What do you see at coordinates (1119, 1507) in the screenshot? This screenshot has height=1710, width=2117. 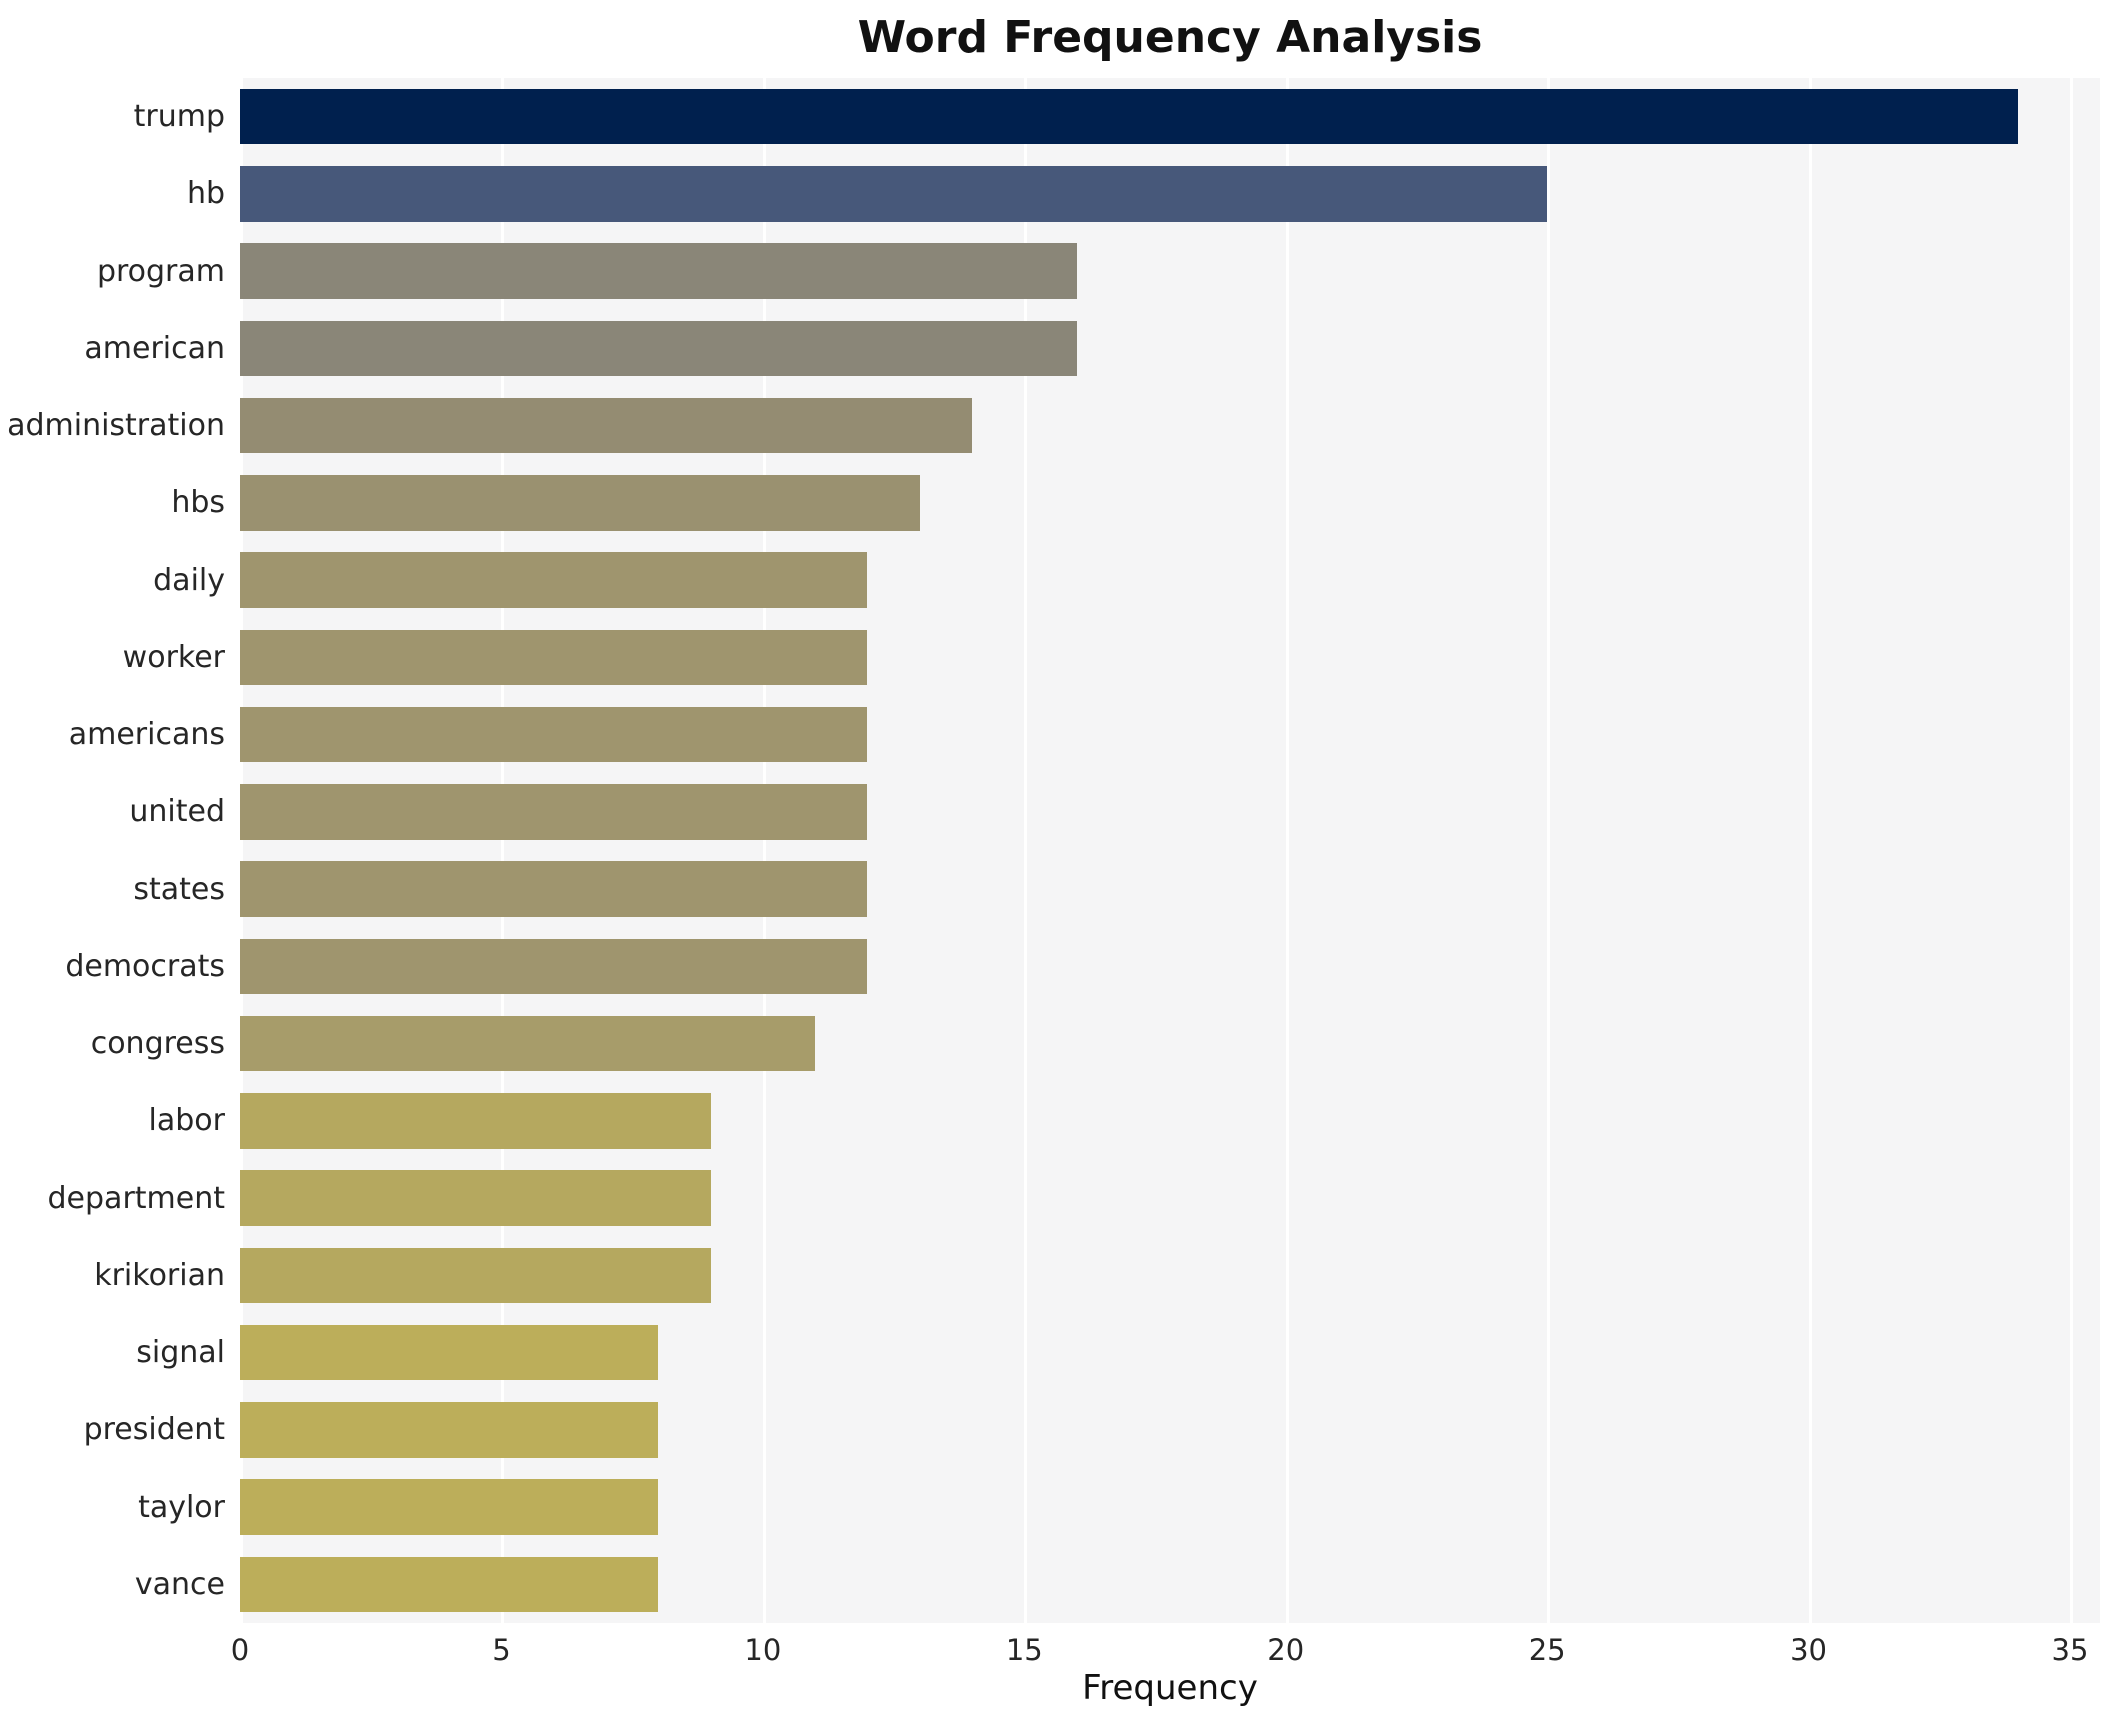 I see `bar-row: taylor` at bounding box center [1119, 1507].